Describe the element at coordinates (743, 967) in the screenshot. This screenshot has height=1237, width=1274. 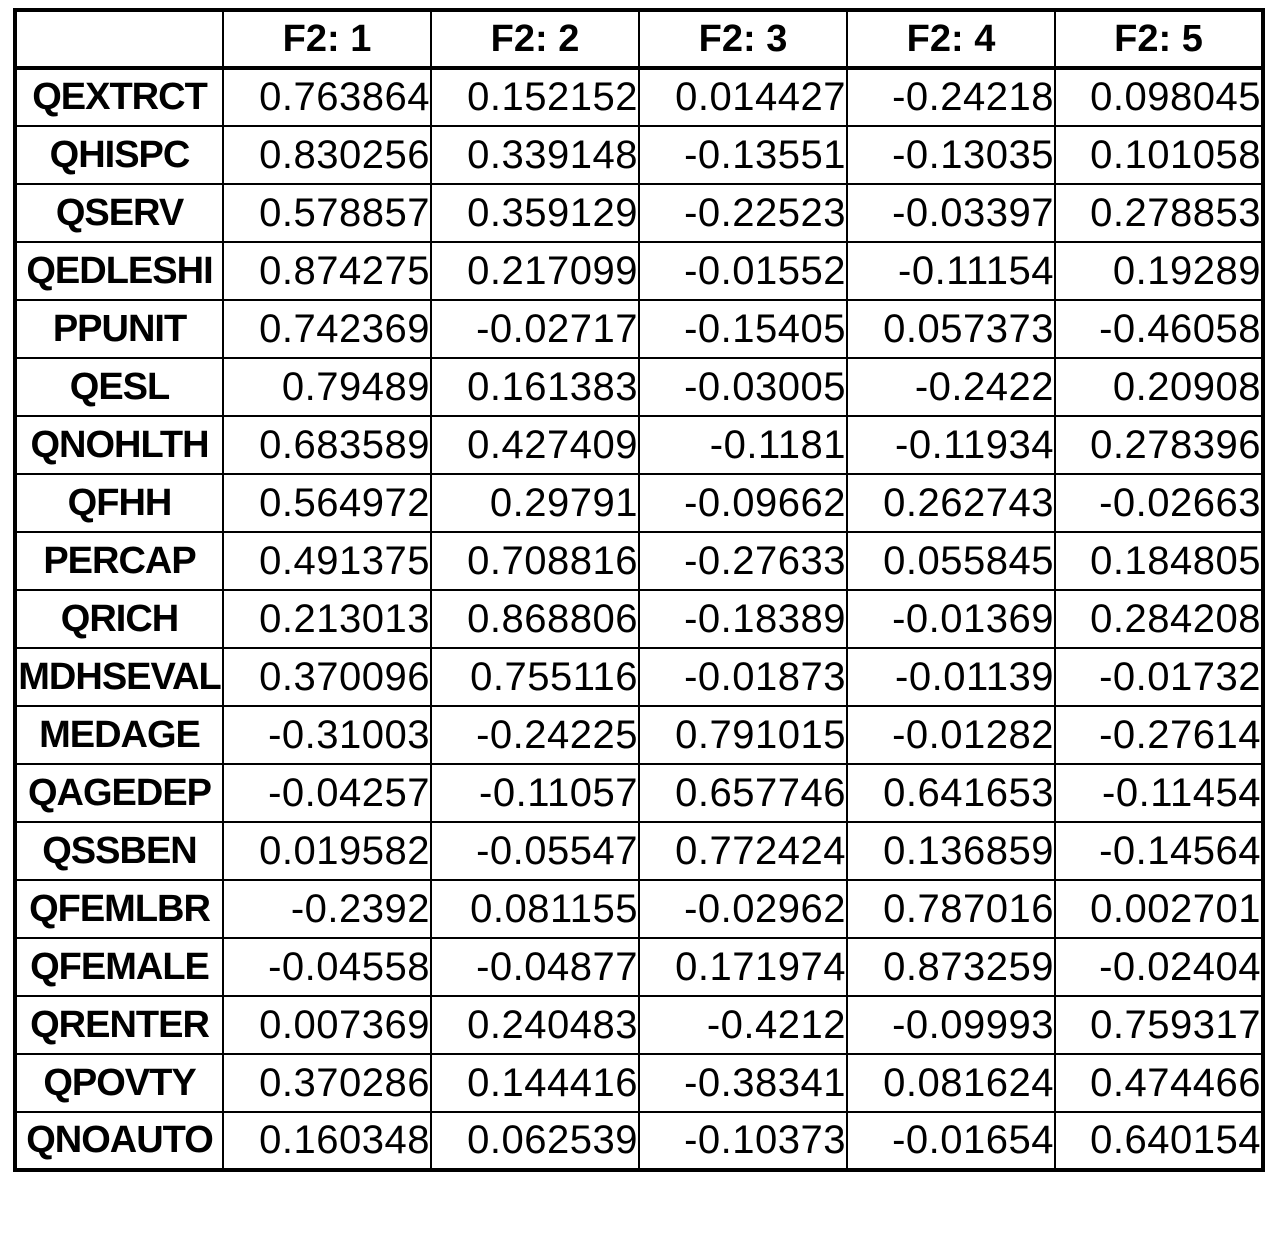
I see `value-cell: 0.171974` at that location.